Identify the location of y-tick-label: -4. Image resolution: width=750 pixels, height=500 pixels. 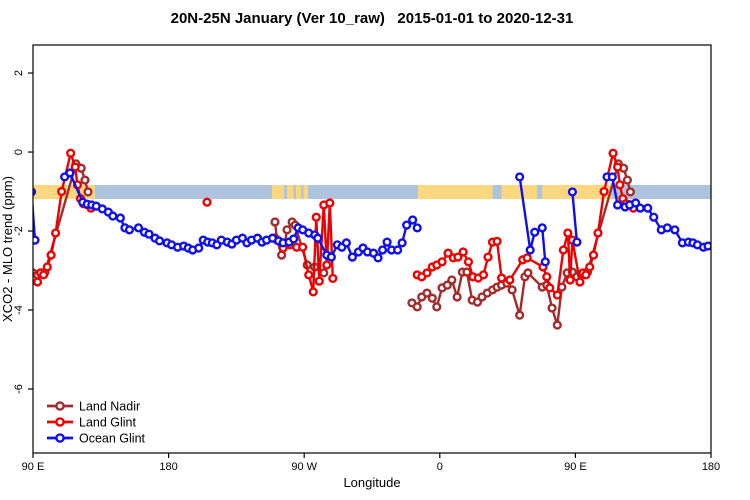
(19, 310).